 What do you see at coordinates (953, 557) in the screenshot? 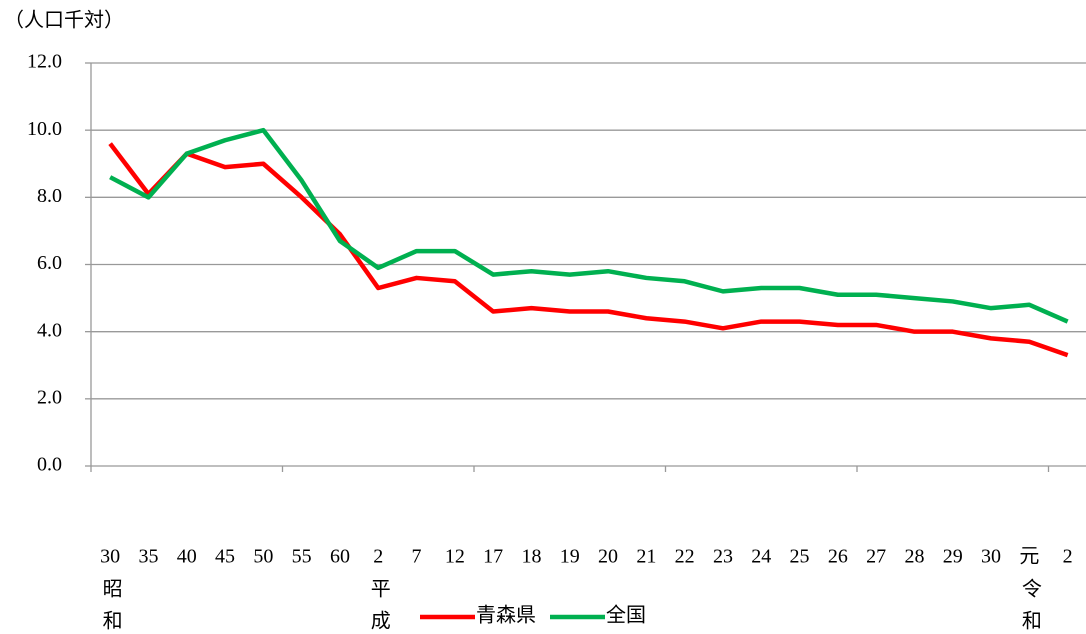
I see `x-tick-label: 29` at bounding box center [953, 557].